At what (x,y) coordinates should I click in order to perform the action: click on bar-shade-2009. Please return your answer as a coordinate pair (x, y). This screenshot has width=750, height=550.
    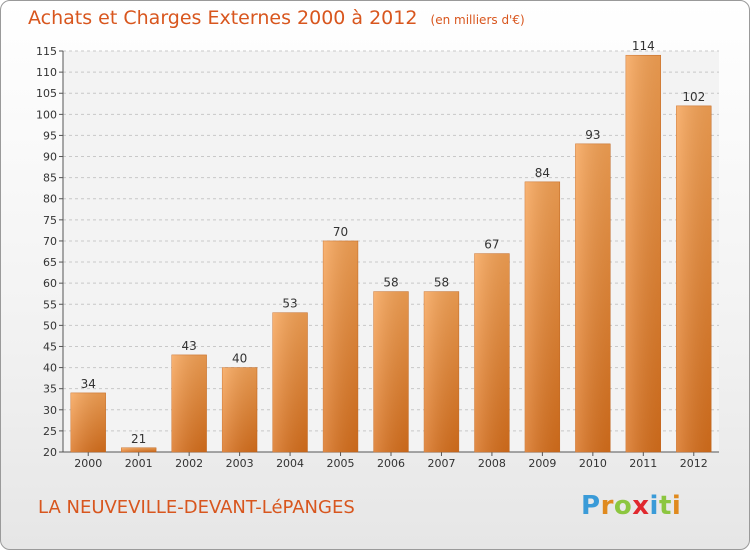
    Looking at the image, I should click on (542, 316).